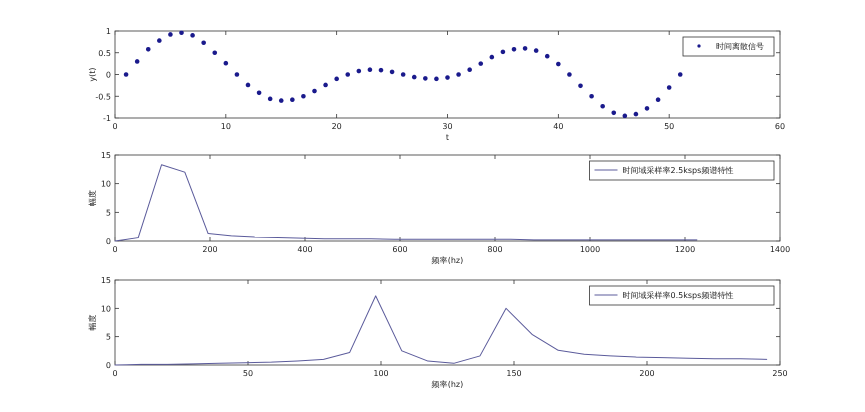  I want to click on y-tick-label: -0.5, so click(103, 97).